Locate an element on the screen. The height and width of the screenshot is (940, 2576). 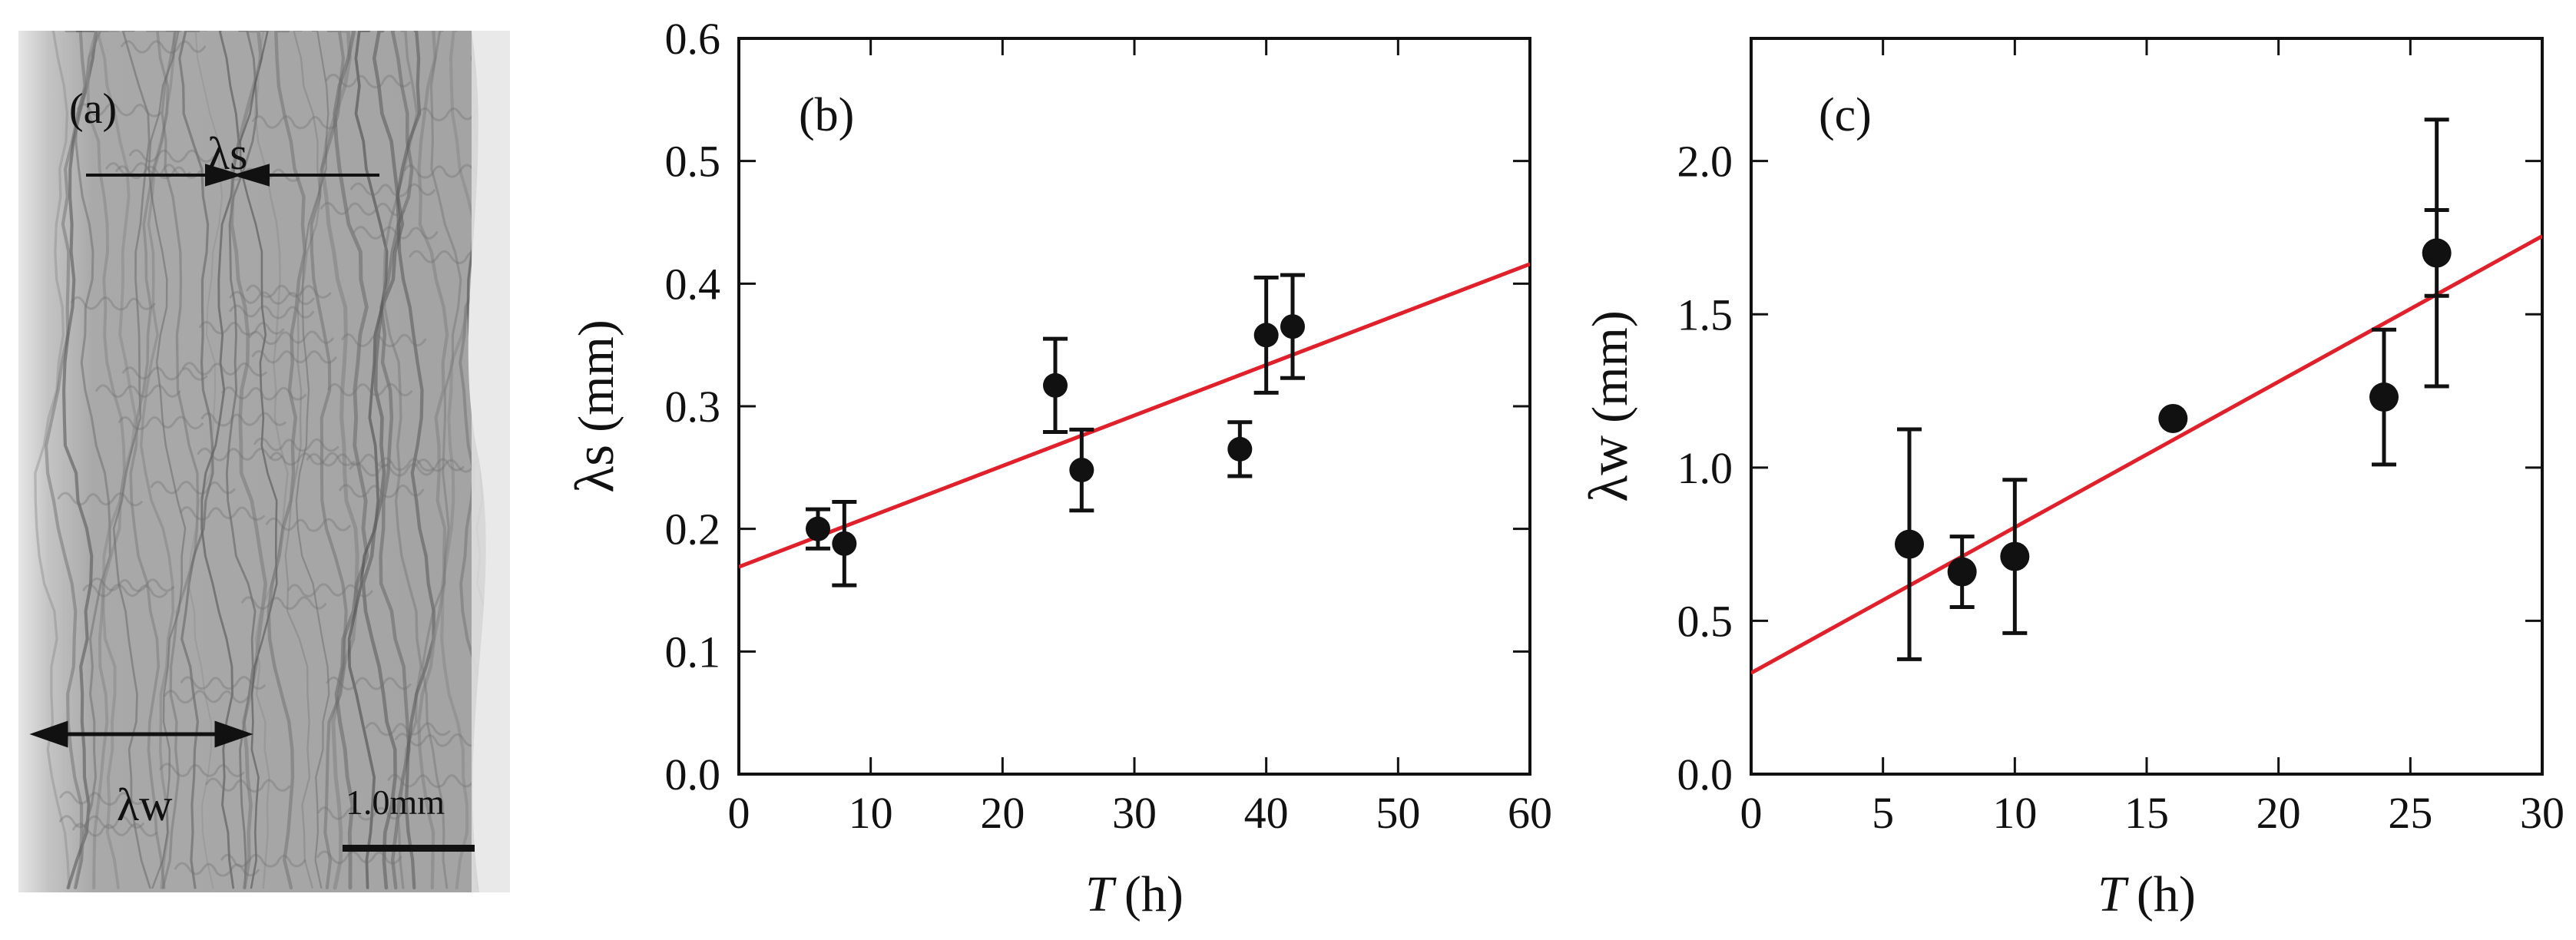
panel-a-label: (a) is located at coordinates (93, 109).